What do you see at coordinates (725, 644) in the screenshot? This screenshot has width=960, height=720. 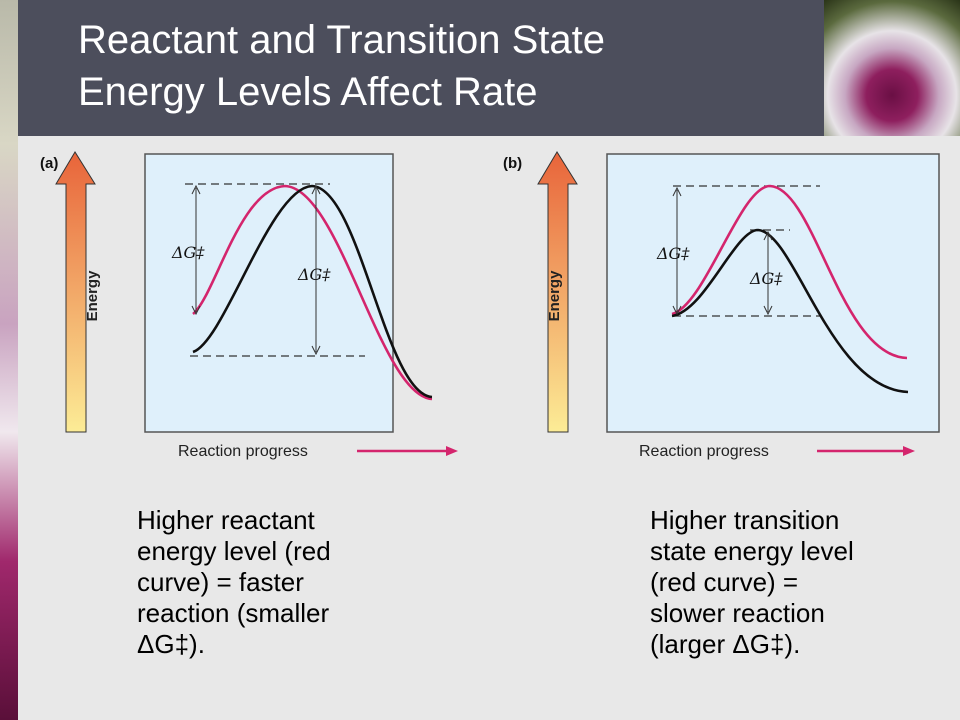 I see `caption-line: (larger ΔG‡).` at bounding box center [725, 644].